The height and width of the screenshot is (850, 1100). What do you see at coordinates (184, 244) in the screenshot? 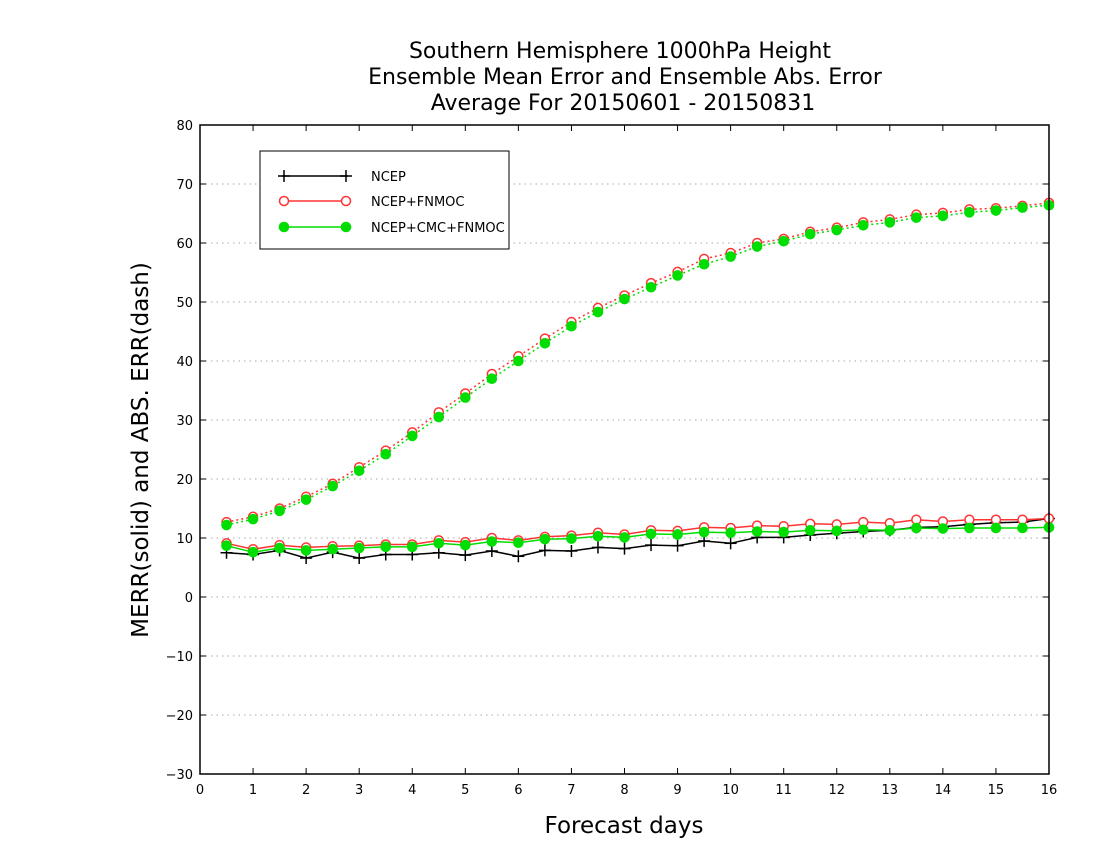
I see `y-tick-label-9: 60` at bounding box center [184, 244].